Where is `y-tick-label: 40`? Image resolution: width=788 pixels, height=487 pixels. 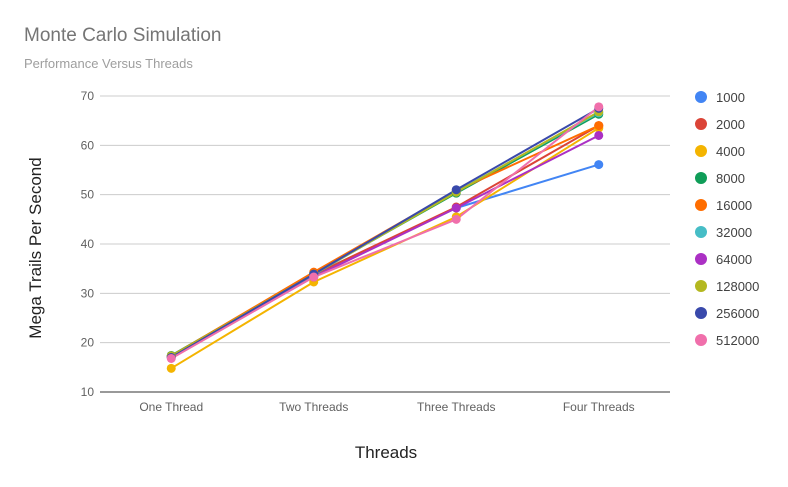
y-tick-label: 40 is located at coordinates (88, 244).